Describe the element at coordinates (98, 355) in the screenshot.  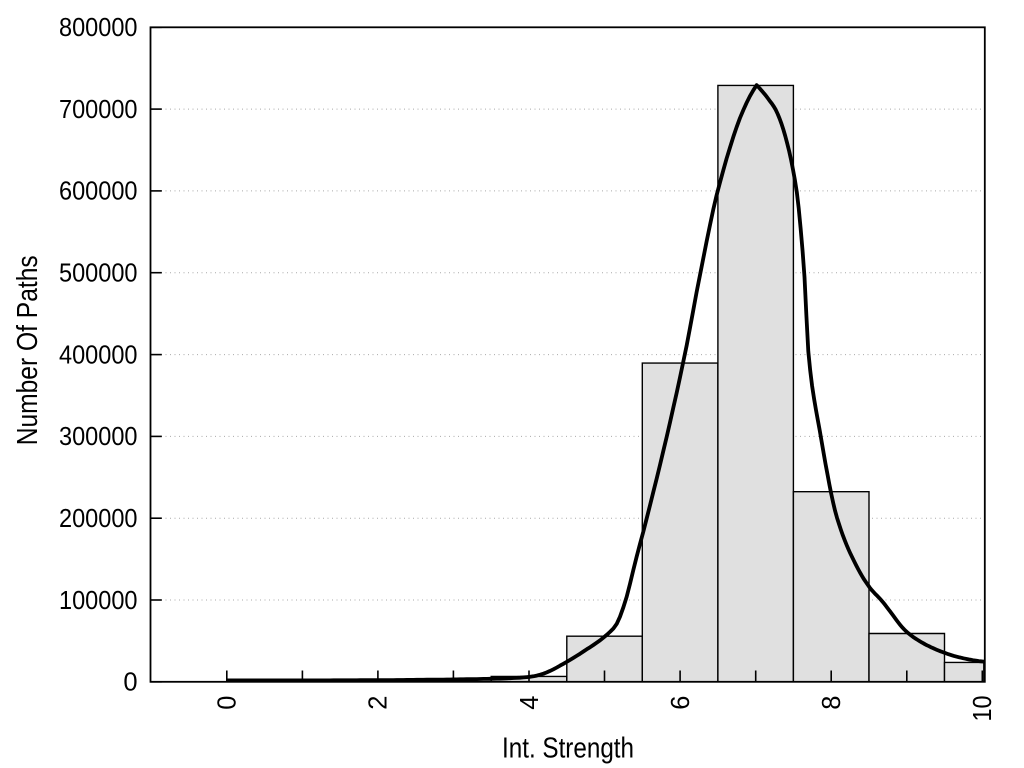
I see `svg-text: 400000` at that location.